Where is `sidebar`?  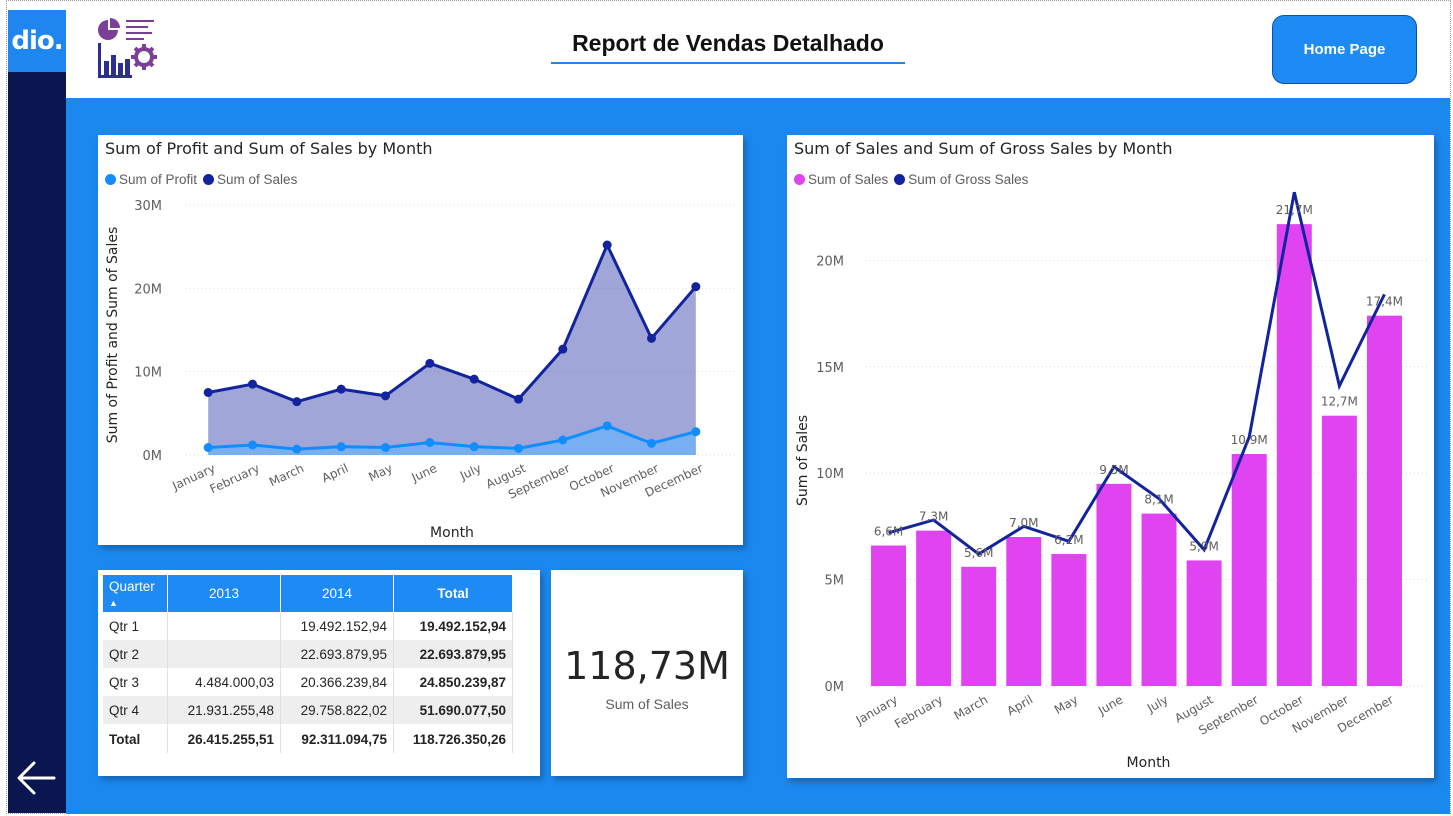 sidebar is located at coordinates (37, 411).